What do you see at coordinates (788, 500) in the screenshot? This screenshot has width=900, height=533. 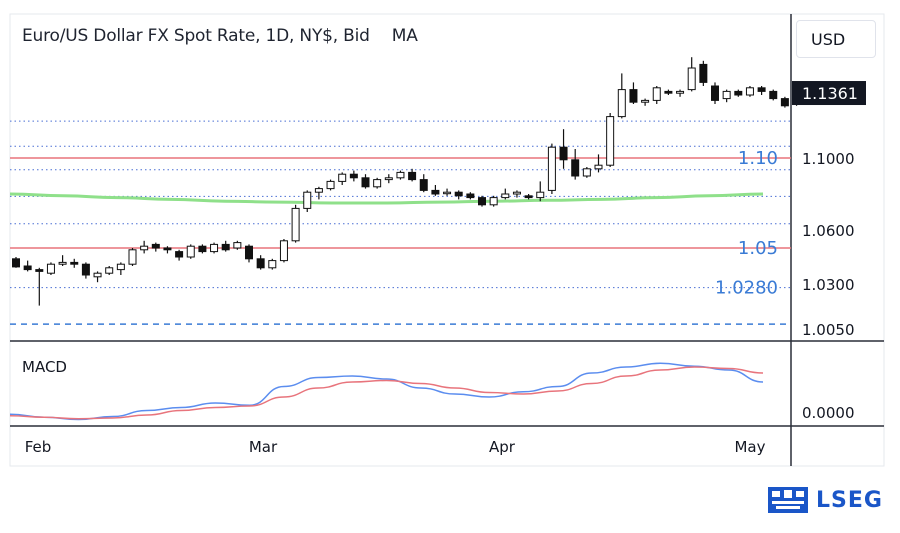 I see `lseg-crest-icon` at bounding box center [788, 500].